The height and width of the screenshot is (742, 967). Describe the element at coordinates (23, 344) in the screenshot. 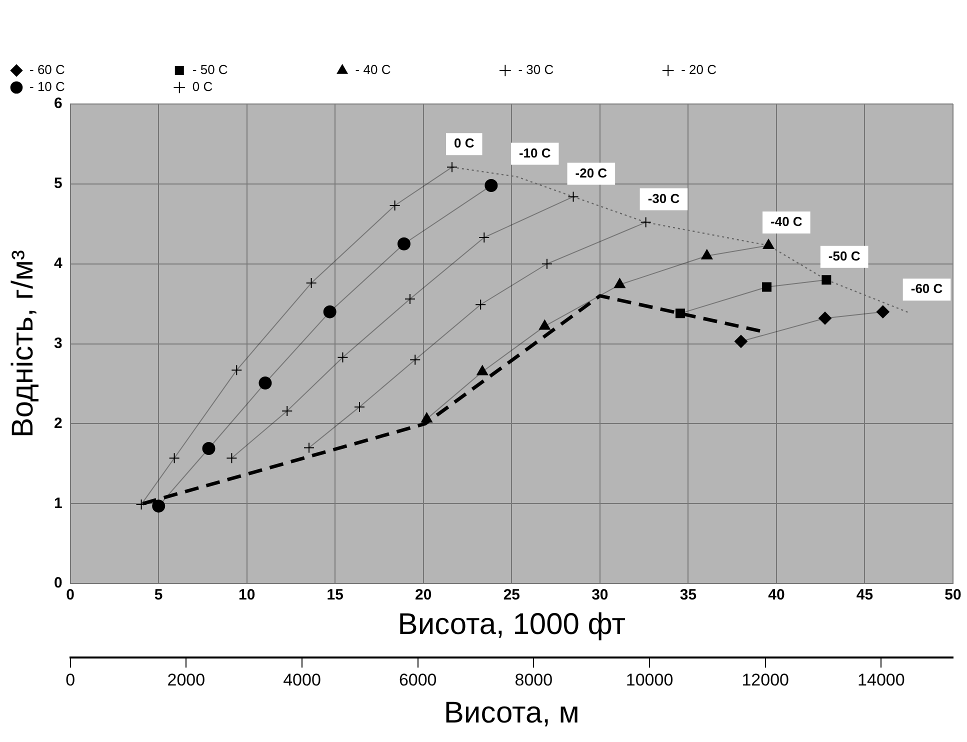

I see `y-axis-title: Водність, г/м³` at that location.